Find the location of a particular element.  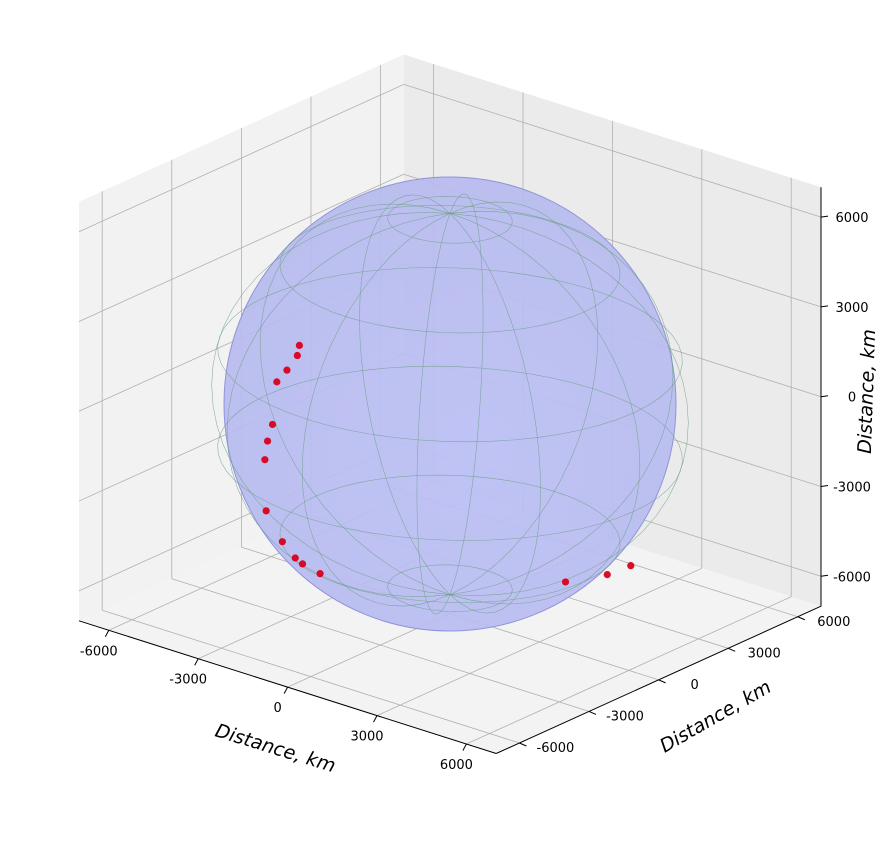

x-axis-label: Distance, km is located at coordinates (276, 748).